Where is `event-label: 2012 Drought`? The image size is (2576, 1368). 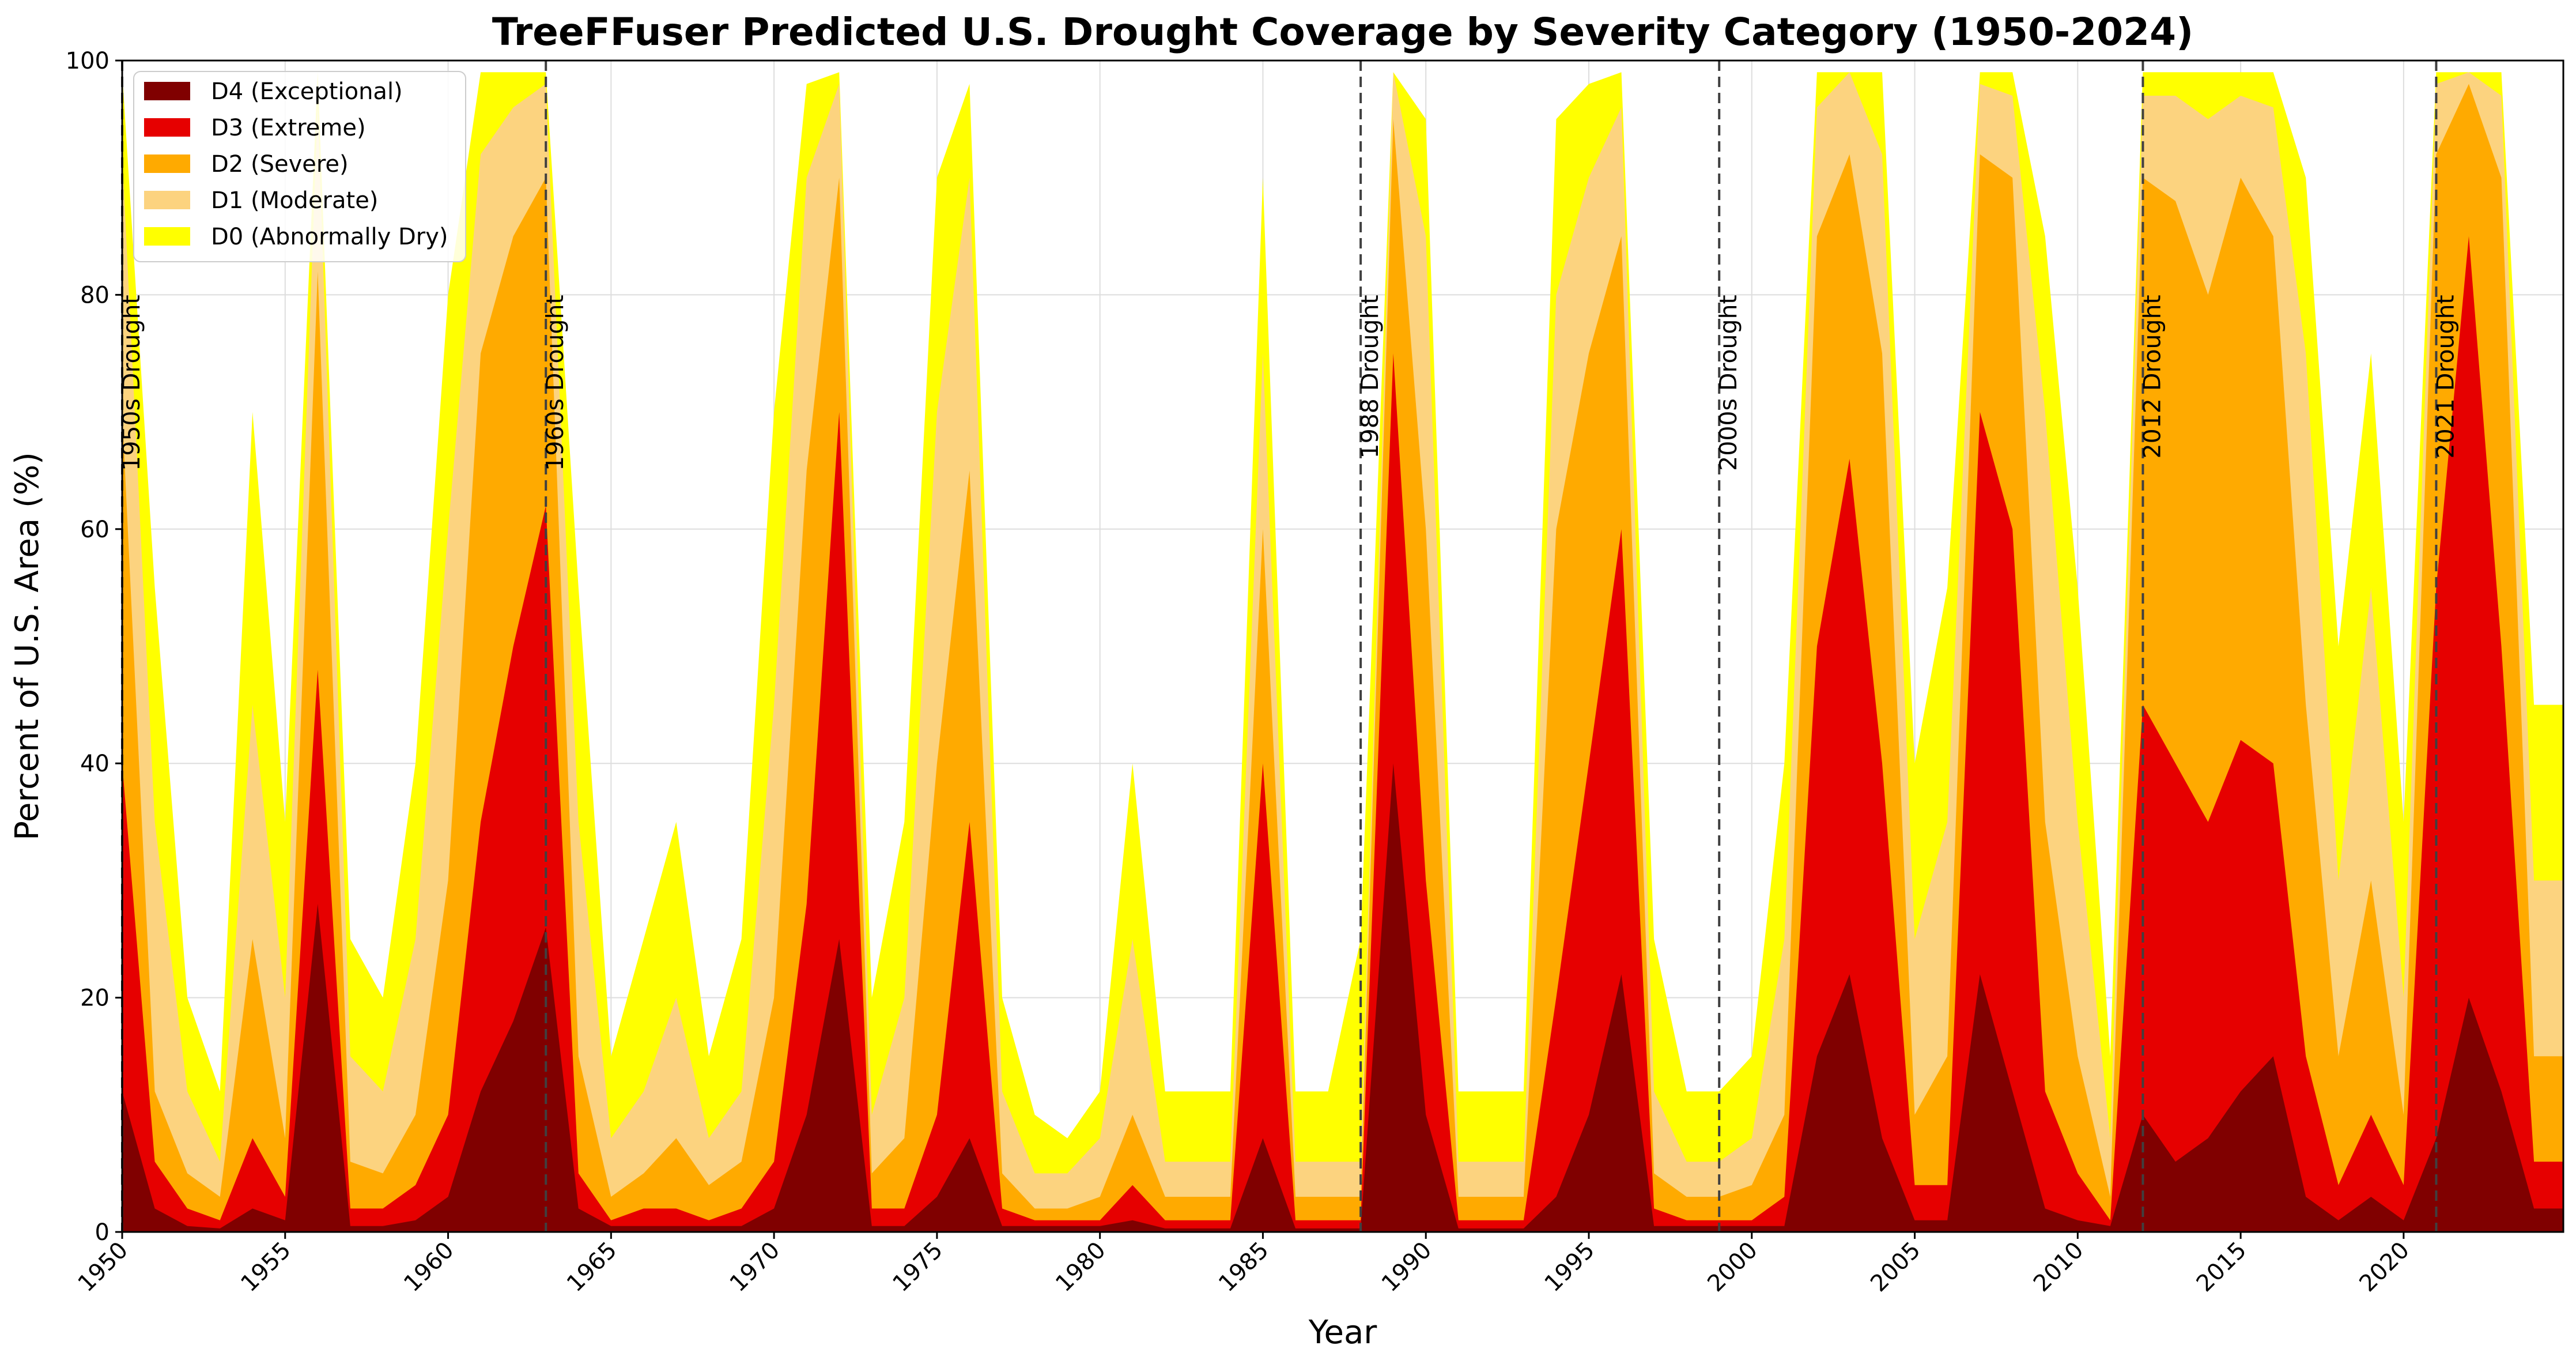 event-label: 2012 Drought is located at coordinates (2152, 376).